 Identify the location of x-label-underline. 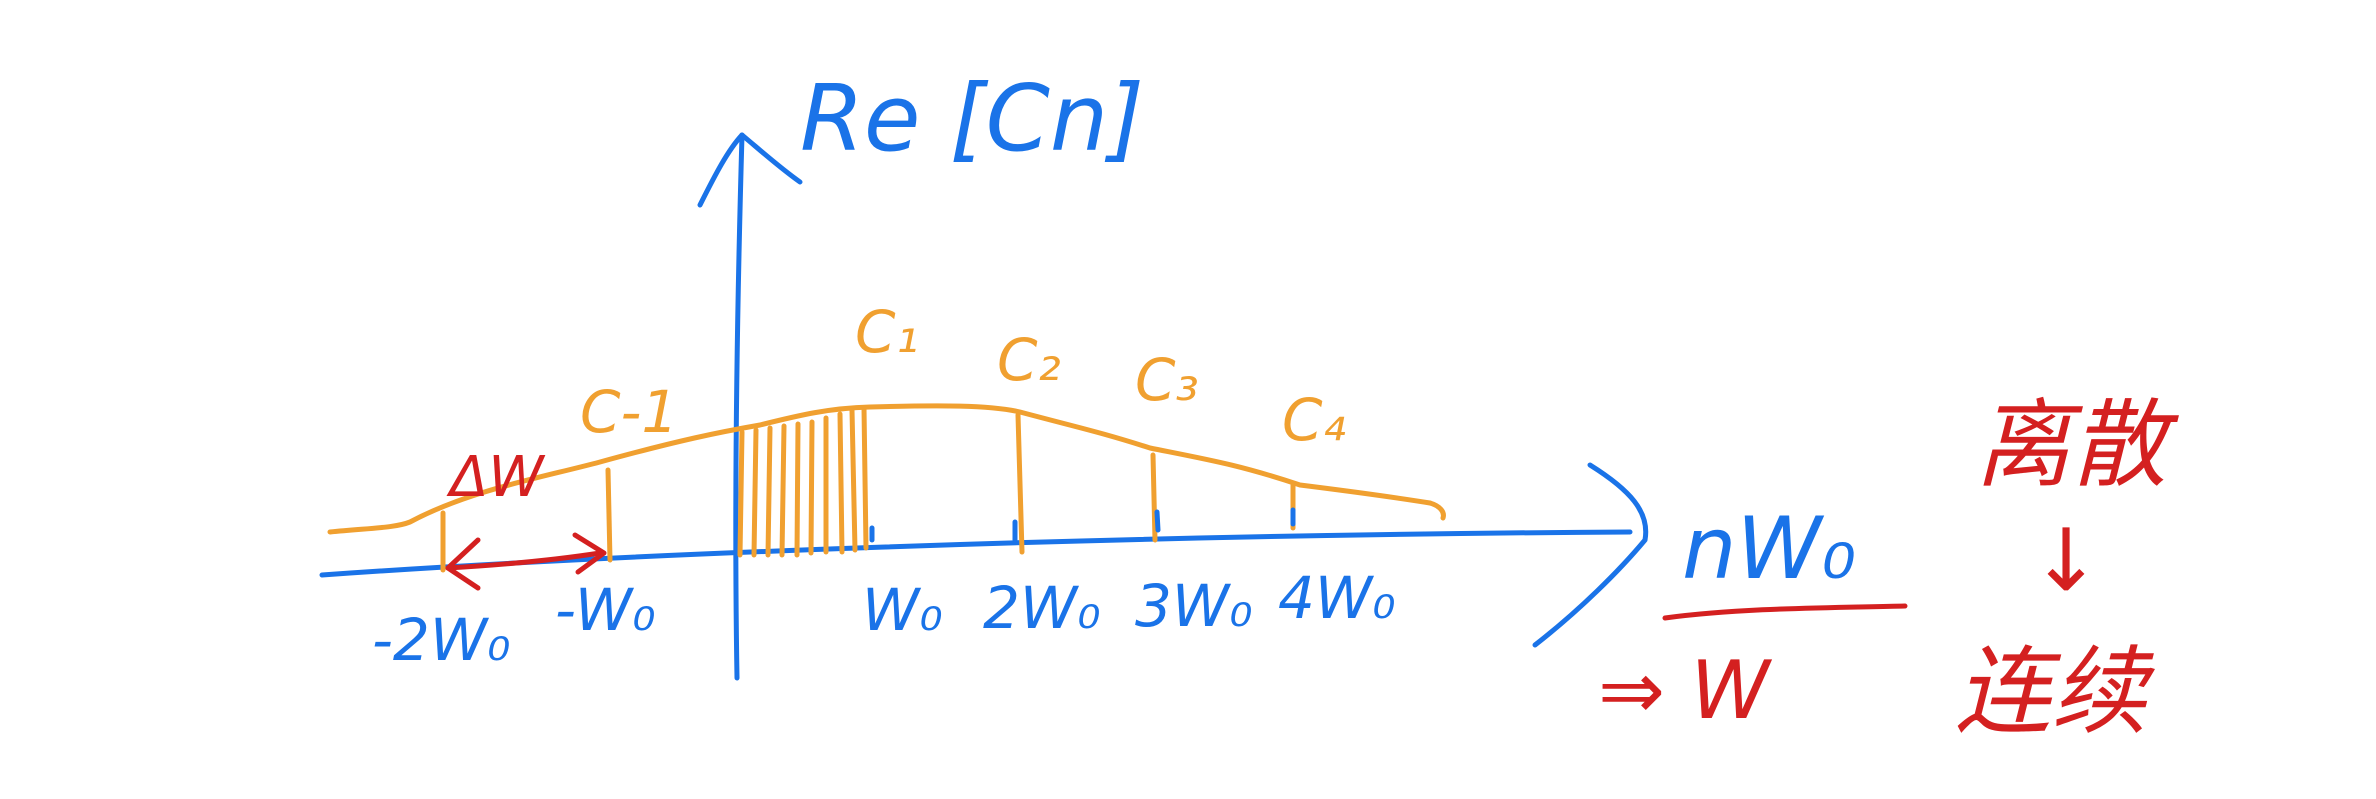
(1785, 612).